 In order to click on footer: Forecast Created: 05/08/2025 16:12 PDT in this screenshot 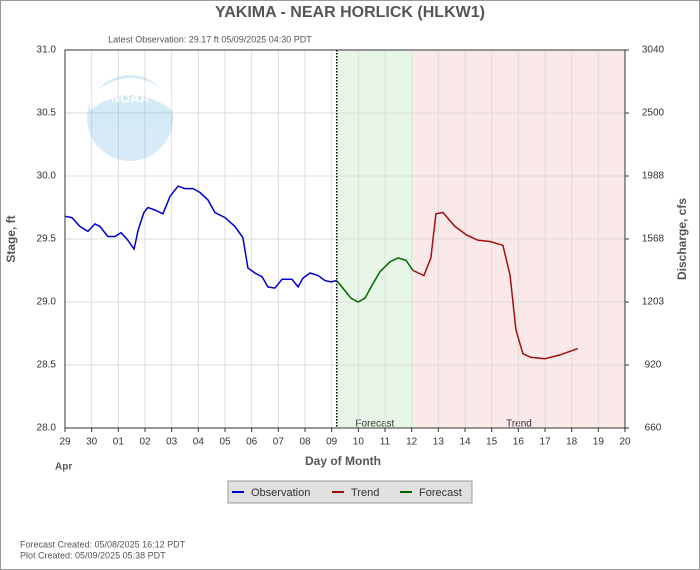, I will do `click(103, 544)`.